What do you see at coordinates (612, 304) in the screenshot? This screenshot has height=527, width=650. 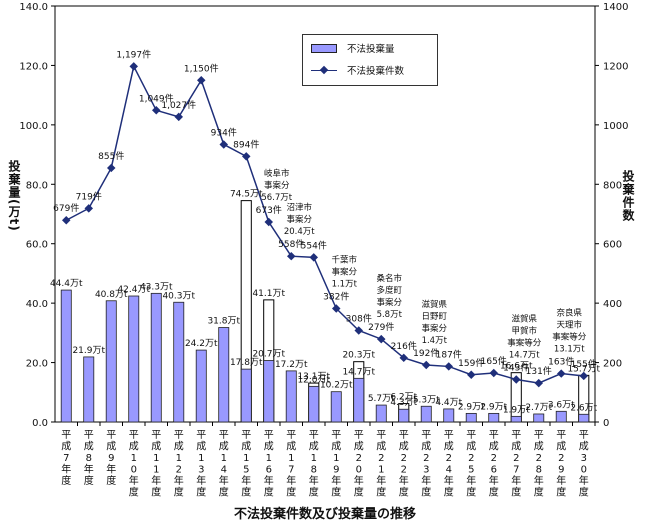 I see `right-tick-label: 400` at bounding box center [612, 304].